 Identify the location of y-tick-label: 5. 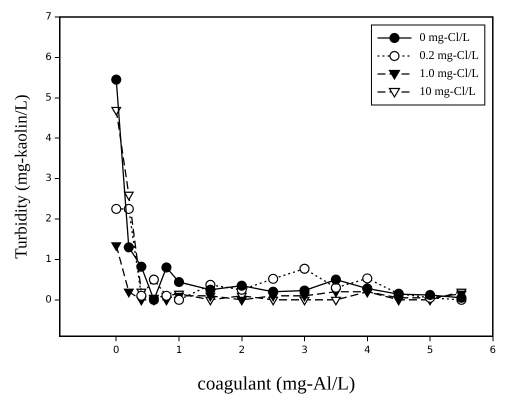
(48, 98).